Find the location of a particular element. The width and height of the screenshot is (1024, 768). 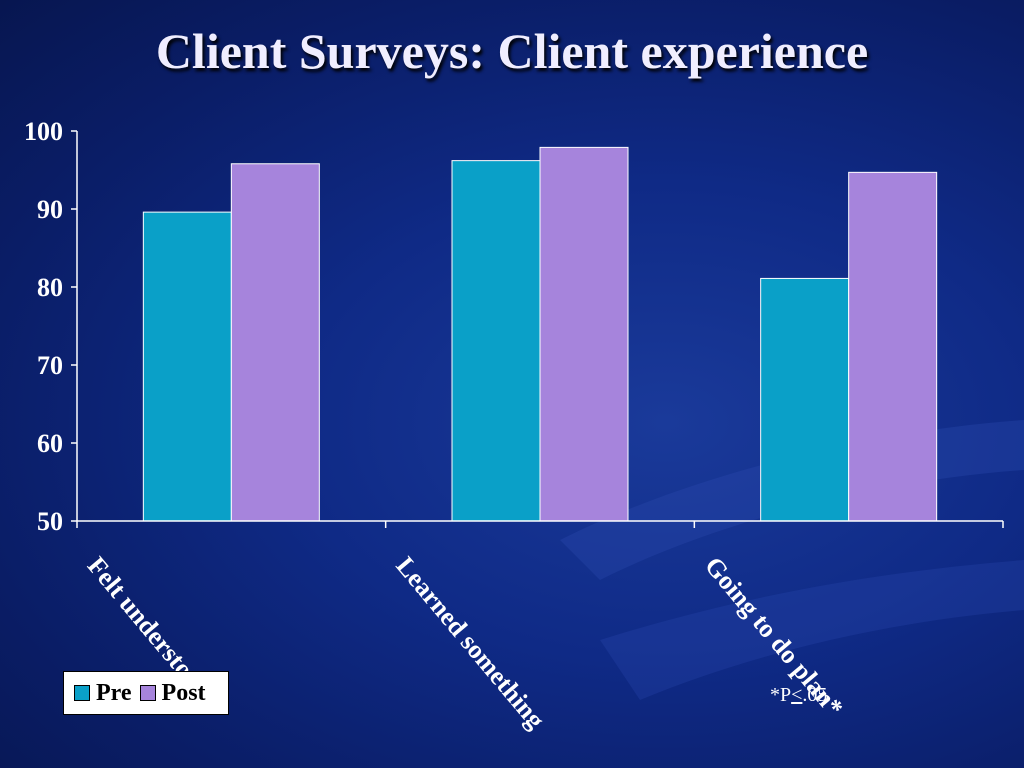

footnote-symbol: < is located at coordinates (797, 695).